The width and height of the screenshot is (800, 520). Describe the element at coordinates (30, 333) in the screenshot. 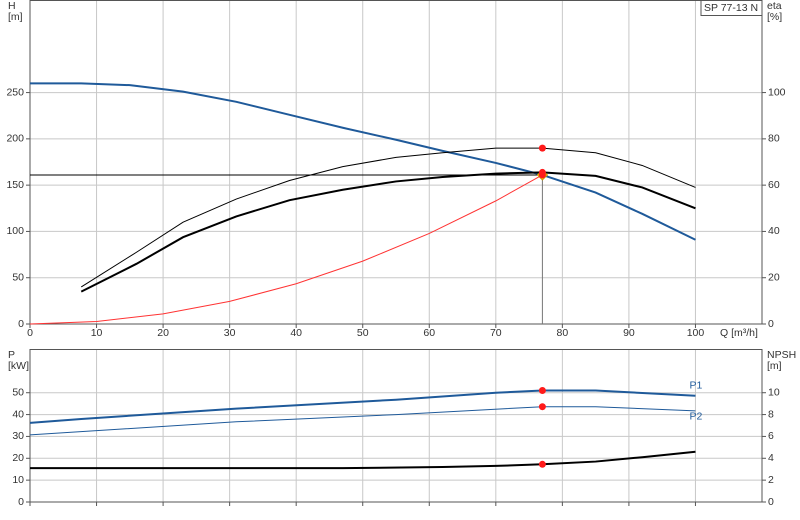

I see `x-tick-label: 0` at that location.